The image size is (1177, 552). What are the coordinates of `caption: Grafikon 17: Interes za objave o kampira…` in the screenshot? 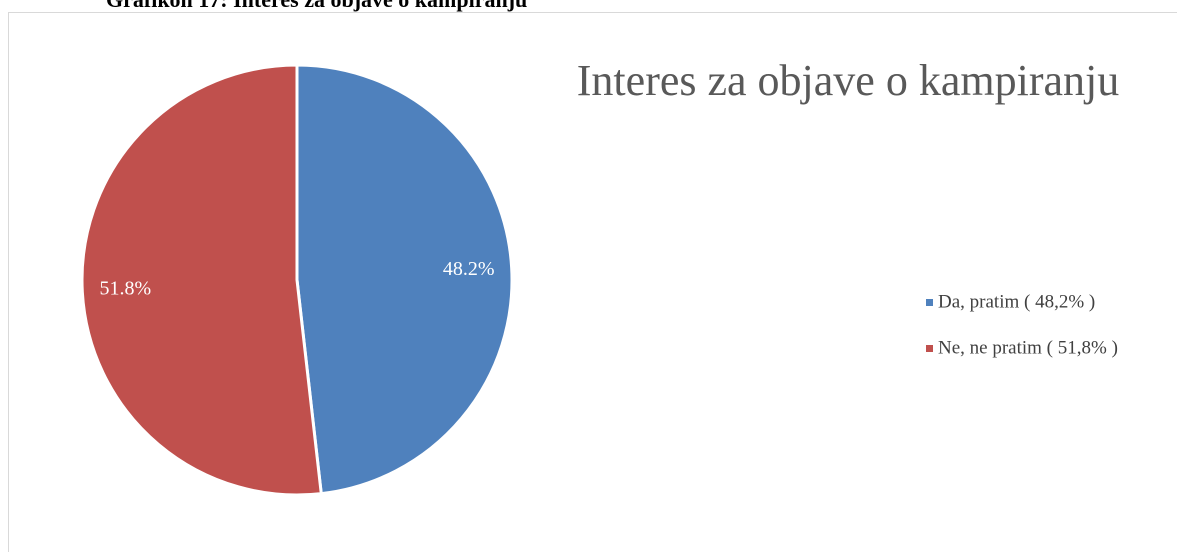 It's located at (316, 6).